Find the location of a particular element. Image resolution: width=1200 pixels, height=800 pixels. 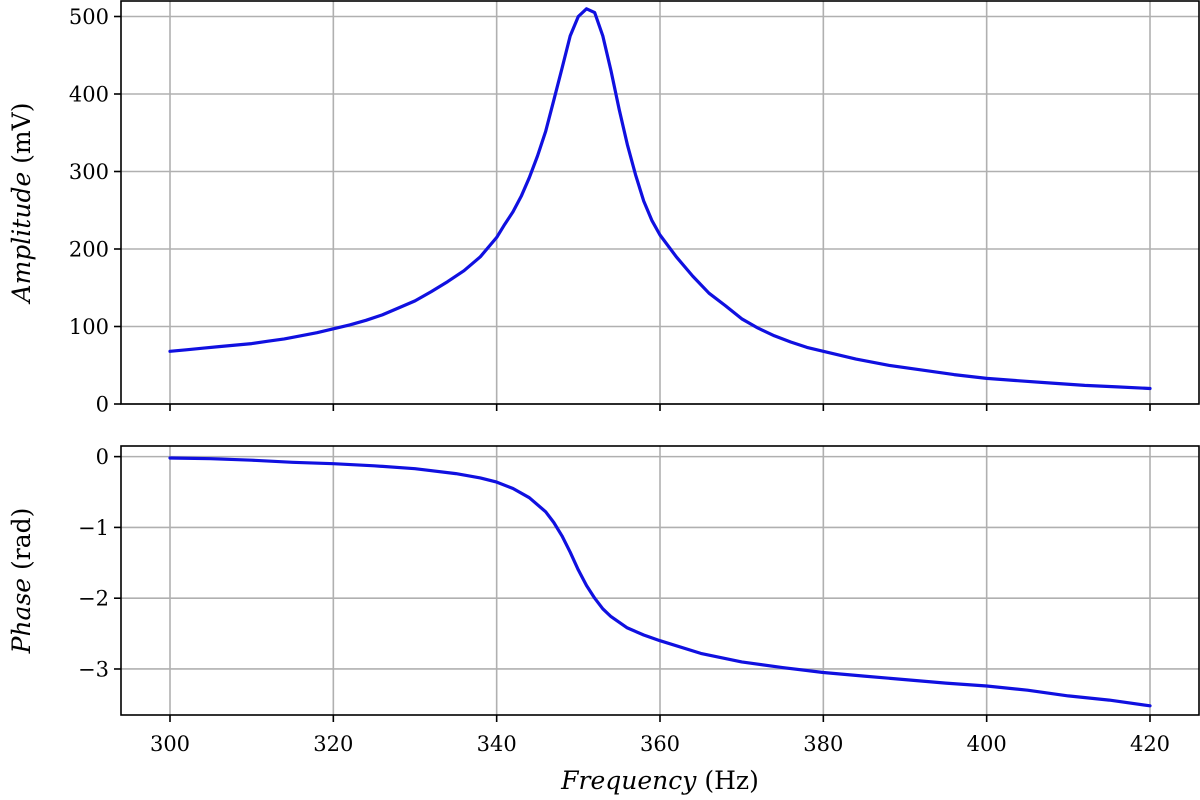

x-tick-label: 420 is located at coordinates (1150, 744).